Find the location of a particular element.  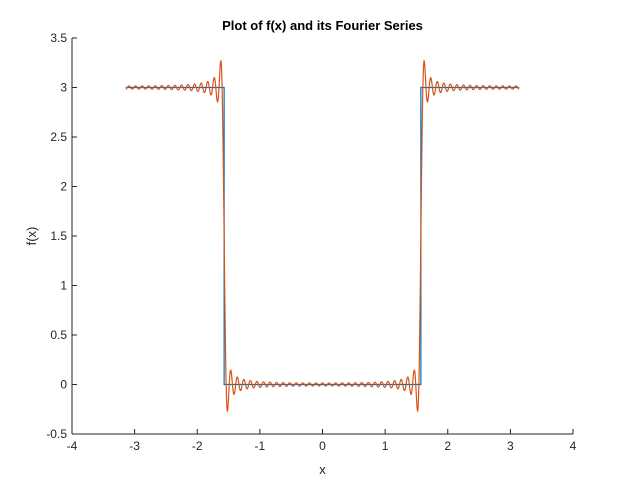

y-tick-label: 2.5 is located at coordinates (58, 137).